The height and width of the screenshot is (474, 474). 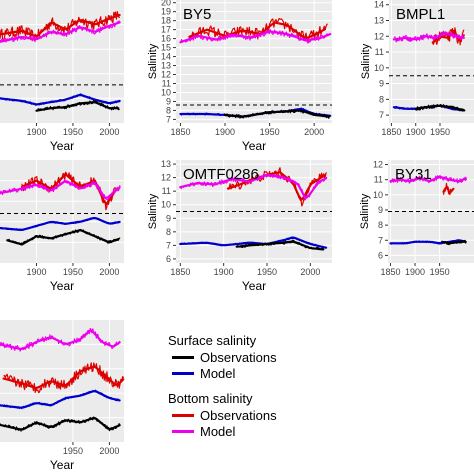 What do you see at coordinates (253, 373) in the screenshot?
I see `legend-item-surface-model: Model` at bounding box center [253, 373].